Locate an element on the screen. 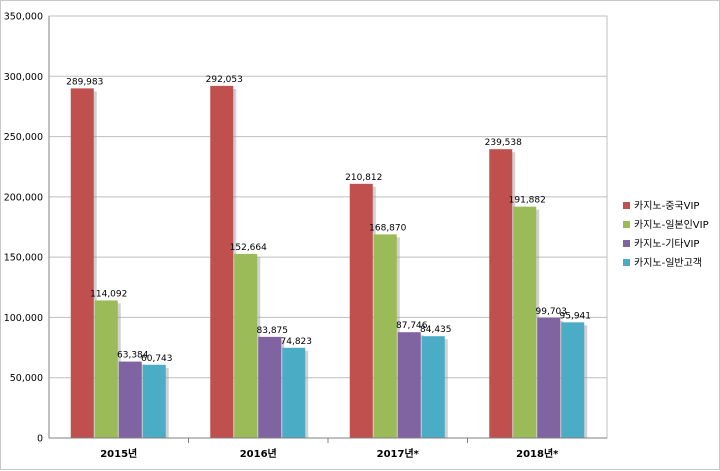 This screenshot has height=471, width=720. data-label: 60,743 is located at coordinates (157, 359).